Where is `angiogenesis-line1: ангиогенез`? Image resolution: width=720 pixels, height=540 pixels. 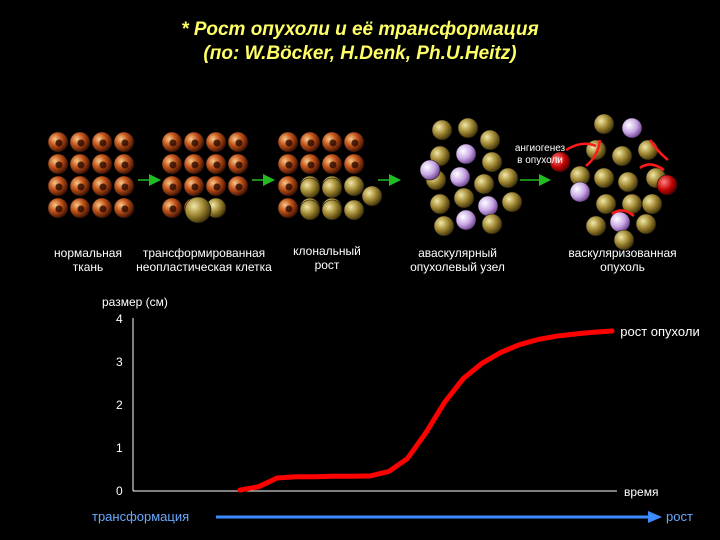
angiogenesis-line1: ангиогенез is located at coordinates (540, 148).